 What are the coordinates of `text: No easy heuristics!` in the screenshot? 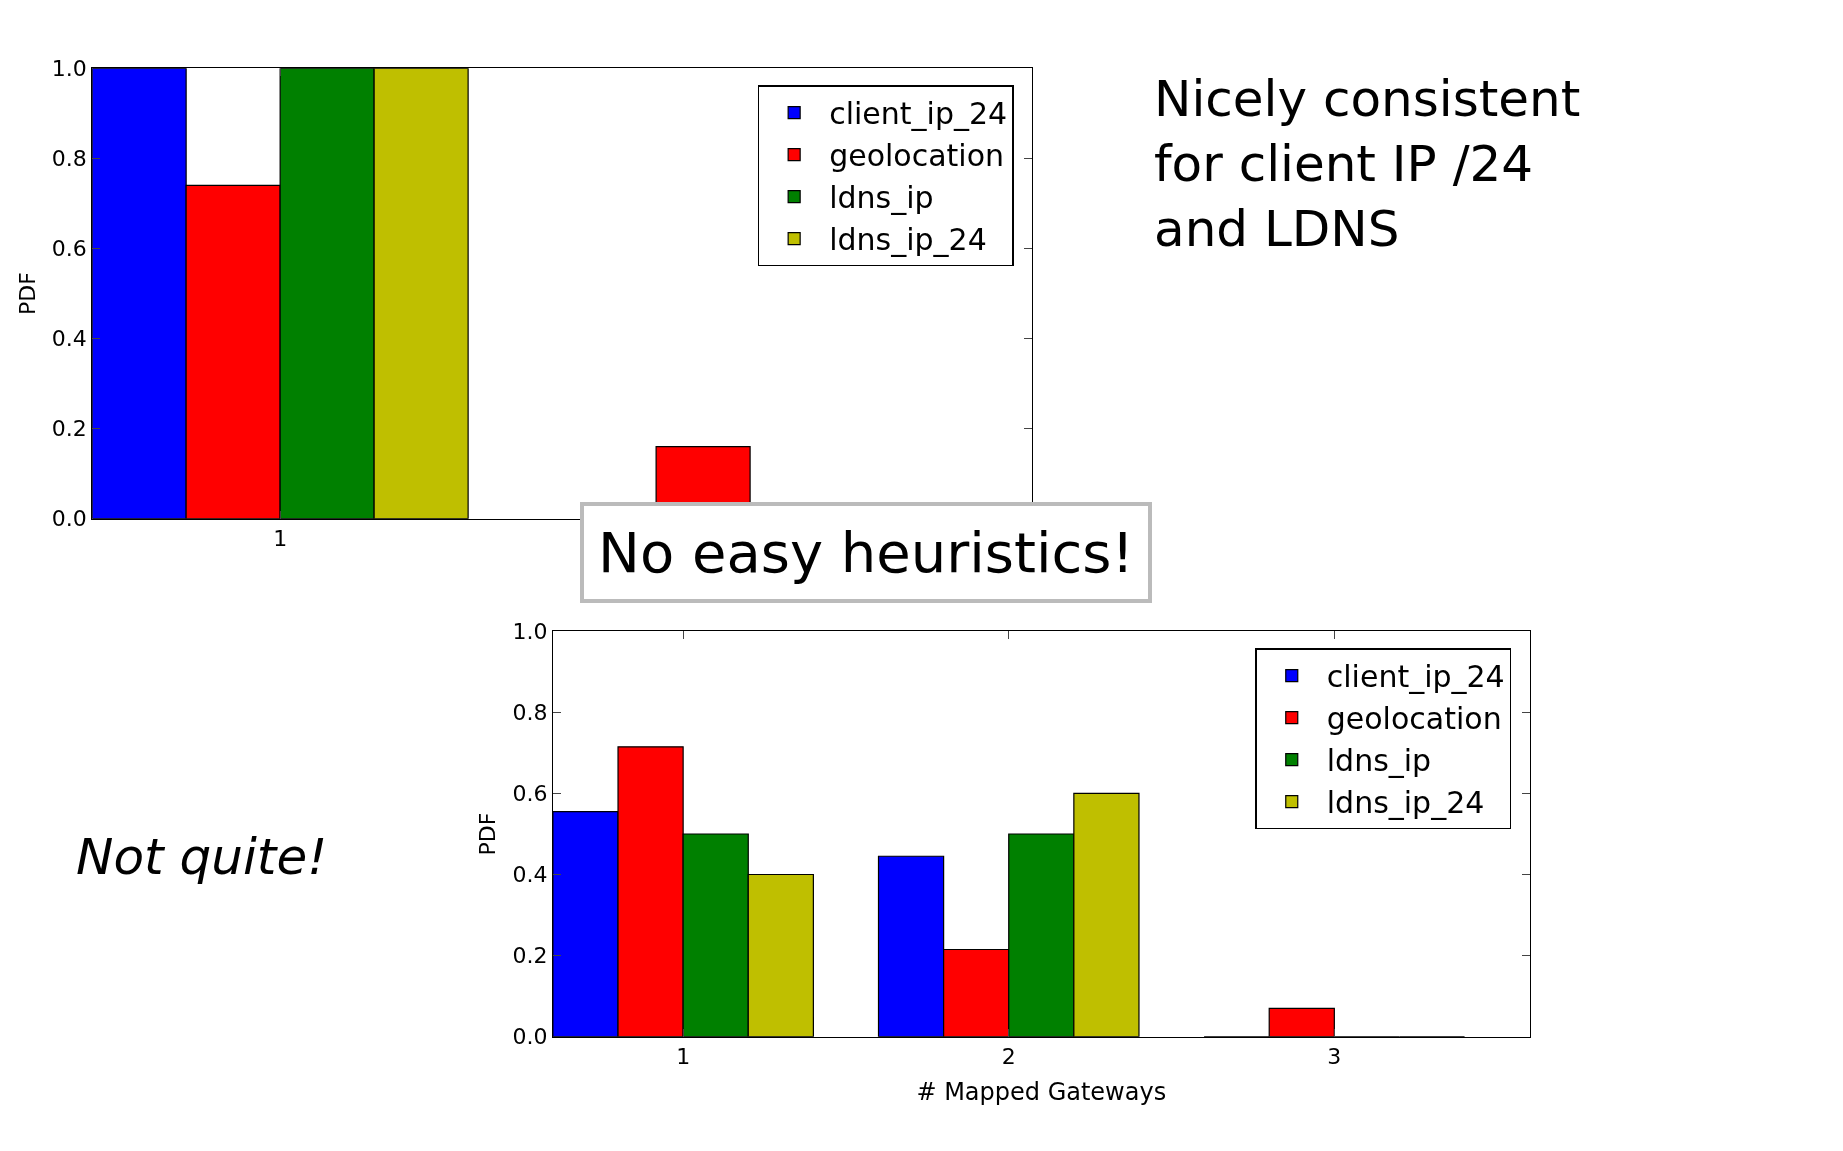 It's located at (866, 552).